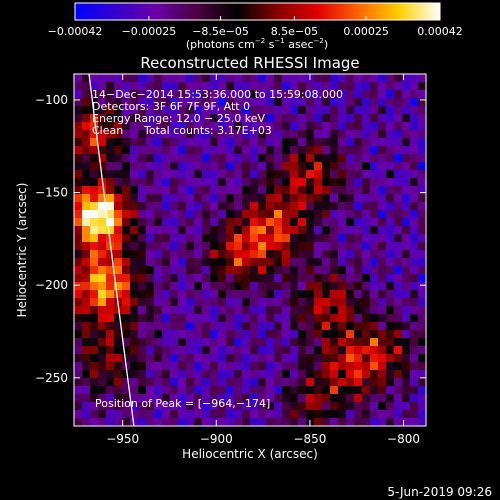 The height and width of the screenshot is (500, 500). What do you see at coordinates (149, 31) in the screenshot?
I see `colorbar-tick-label: −0.00025` at bounding box center [149, 31].